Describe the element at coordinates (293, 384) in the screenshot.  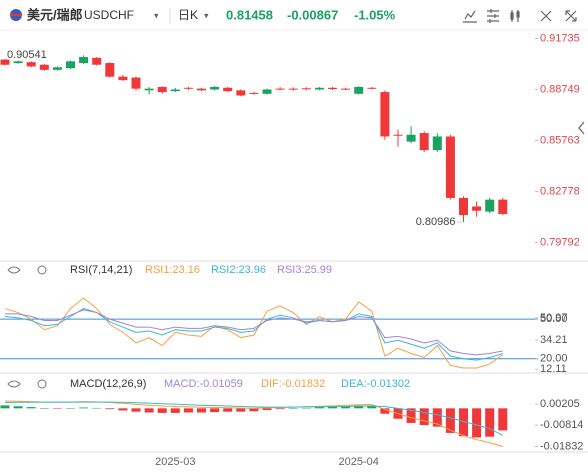
I see `legend-entry: DIF:-0.01832` at that location.